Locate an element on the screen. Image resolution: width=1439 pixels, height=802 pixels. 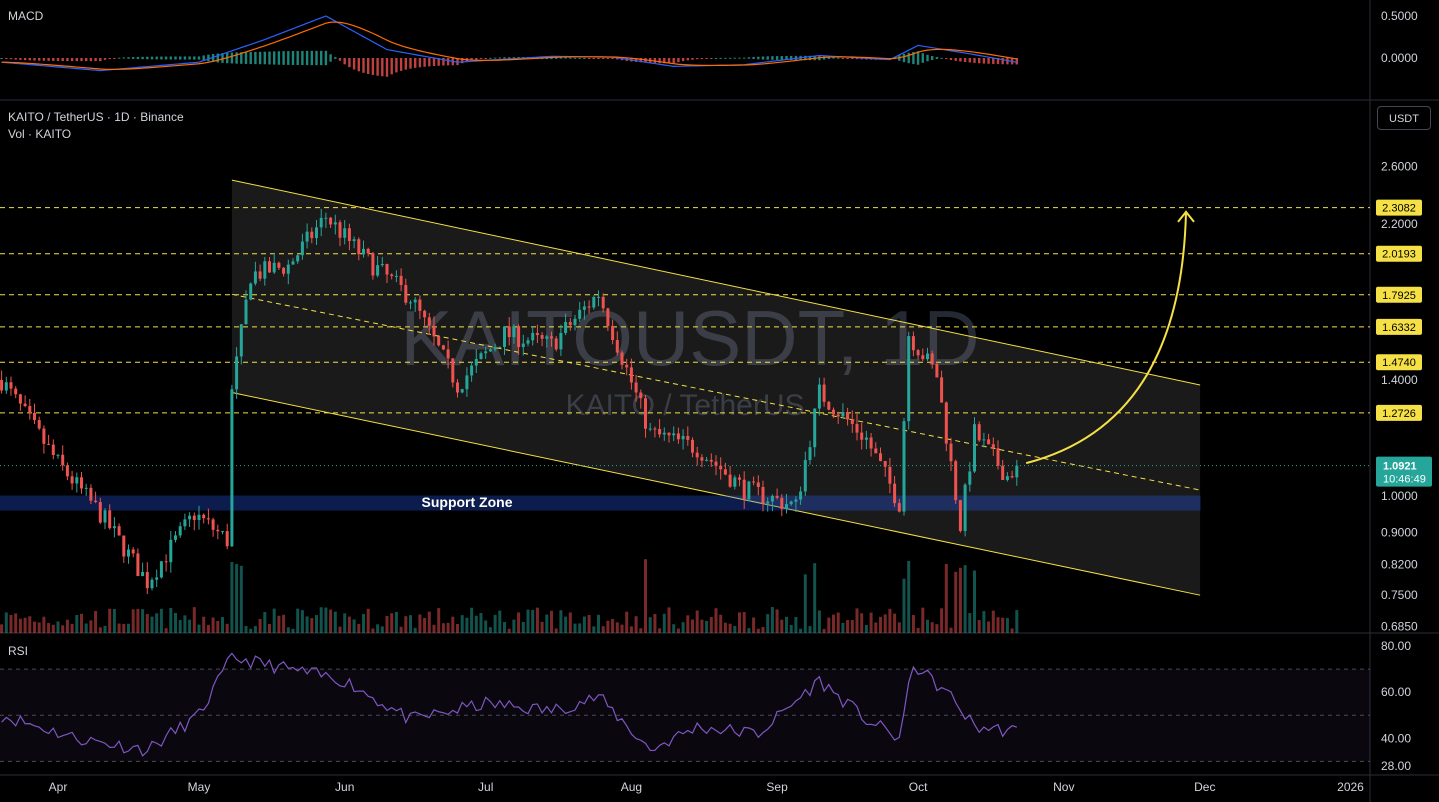
macd-pane is located at coordinates (509, 46).